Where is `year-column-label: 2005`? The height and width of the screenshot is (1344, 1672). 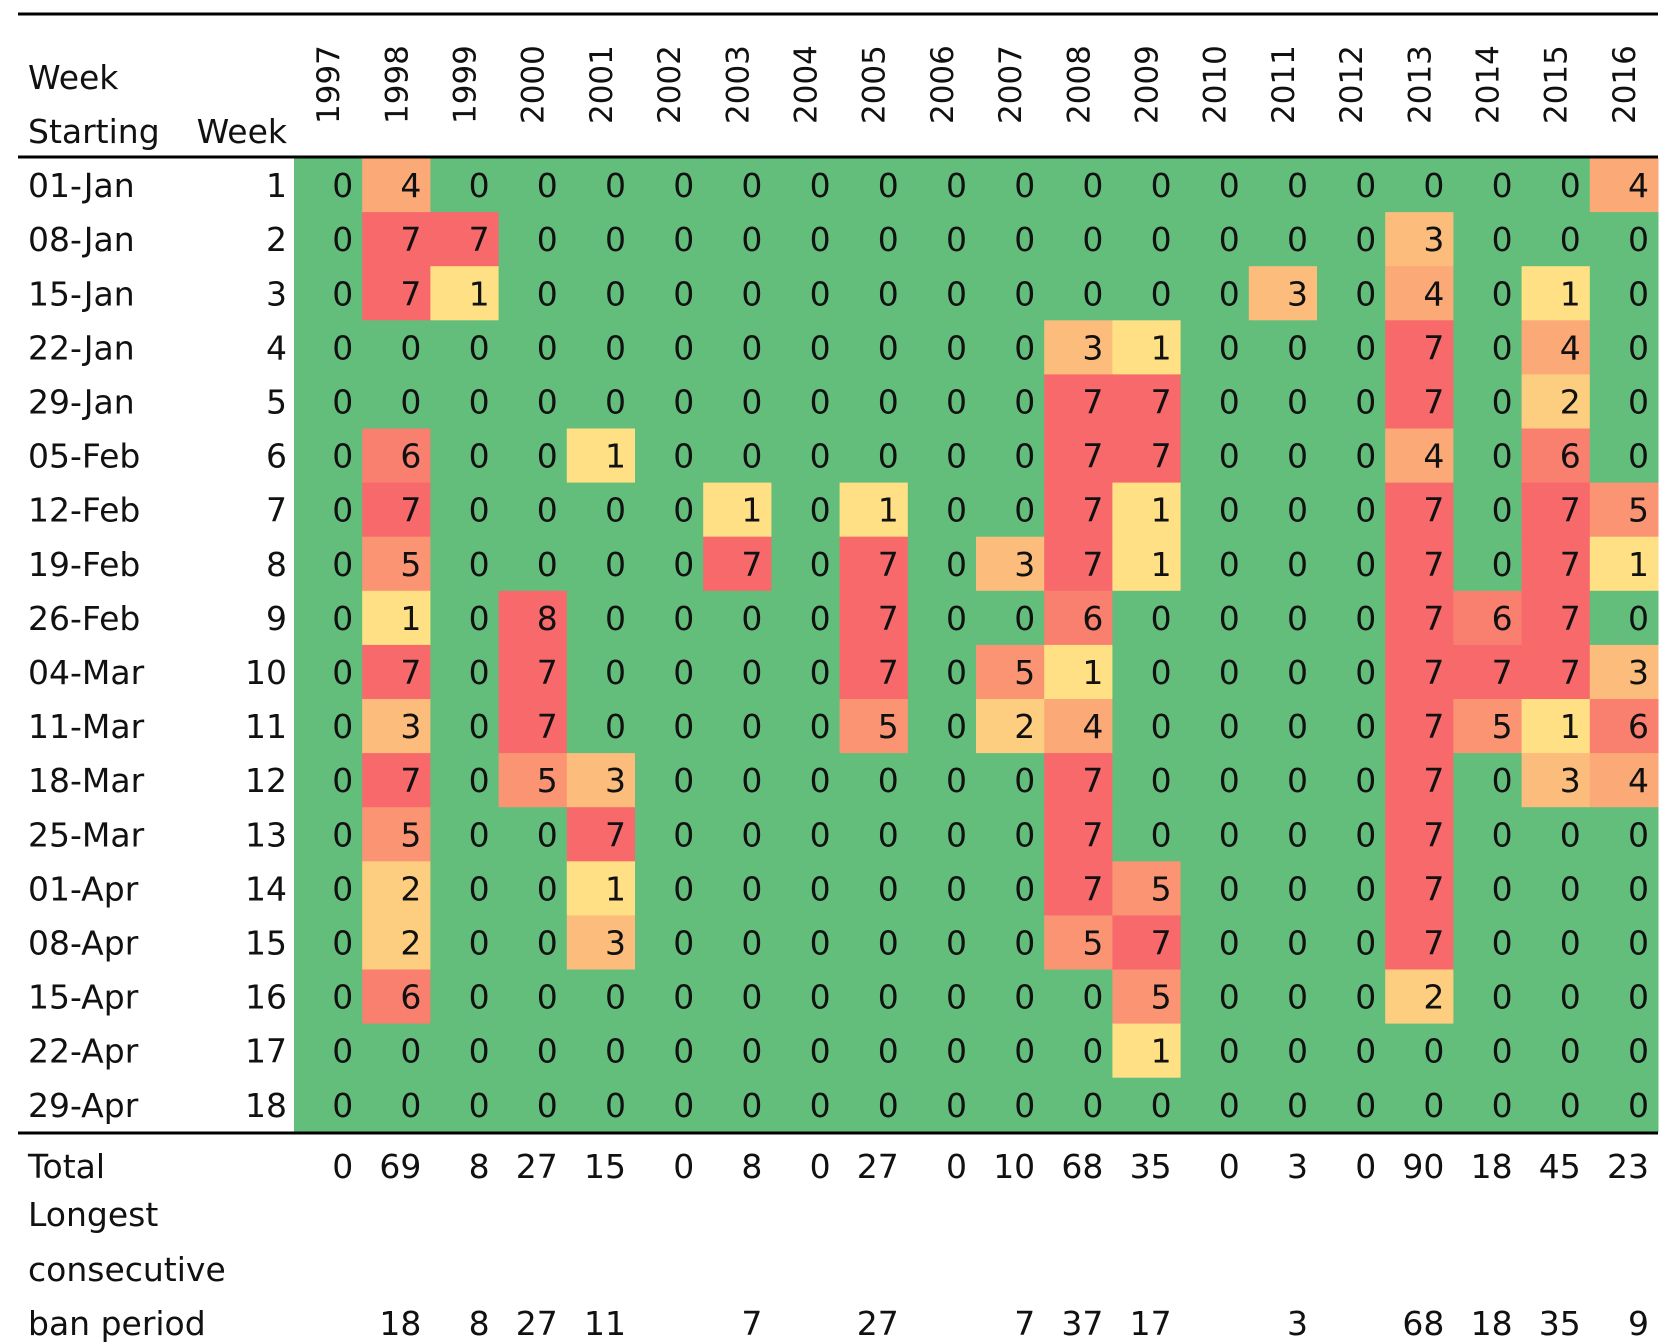 year-column-label: 2005 is located at coordinates (875, 84).